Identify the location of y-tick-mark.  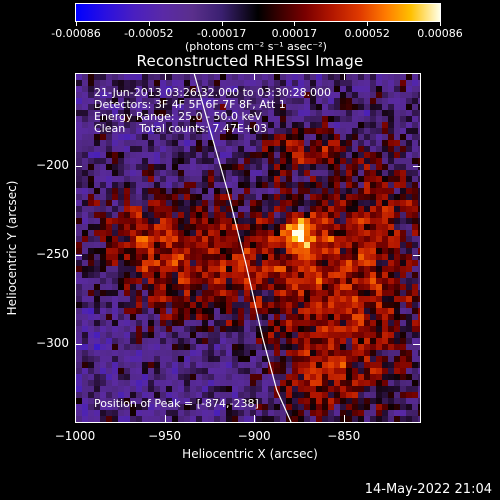
(78, 166).